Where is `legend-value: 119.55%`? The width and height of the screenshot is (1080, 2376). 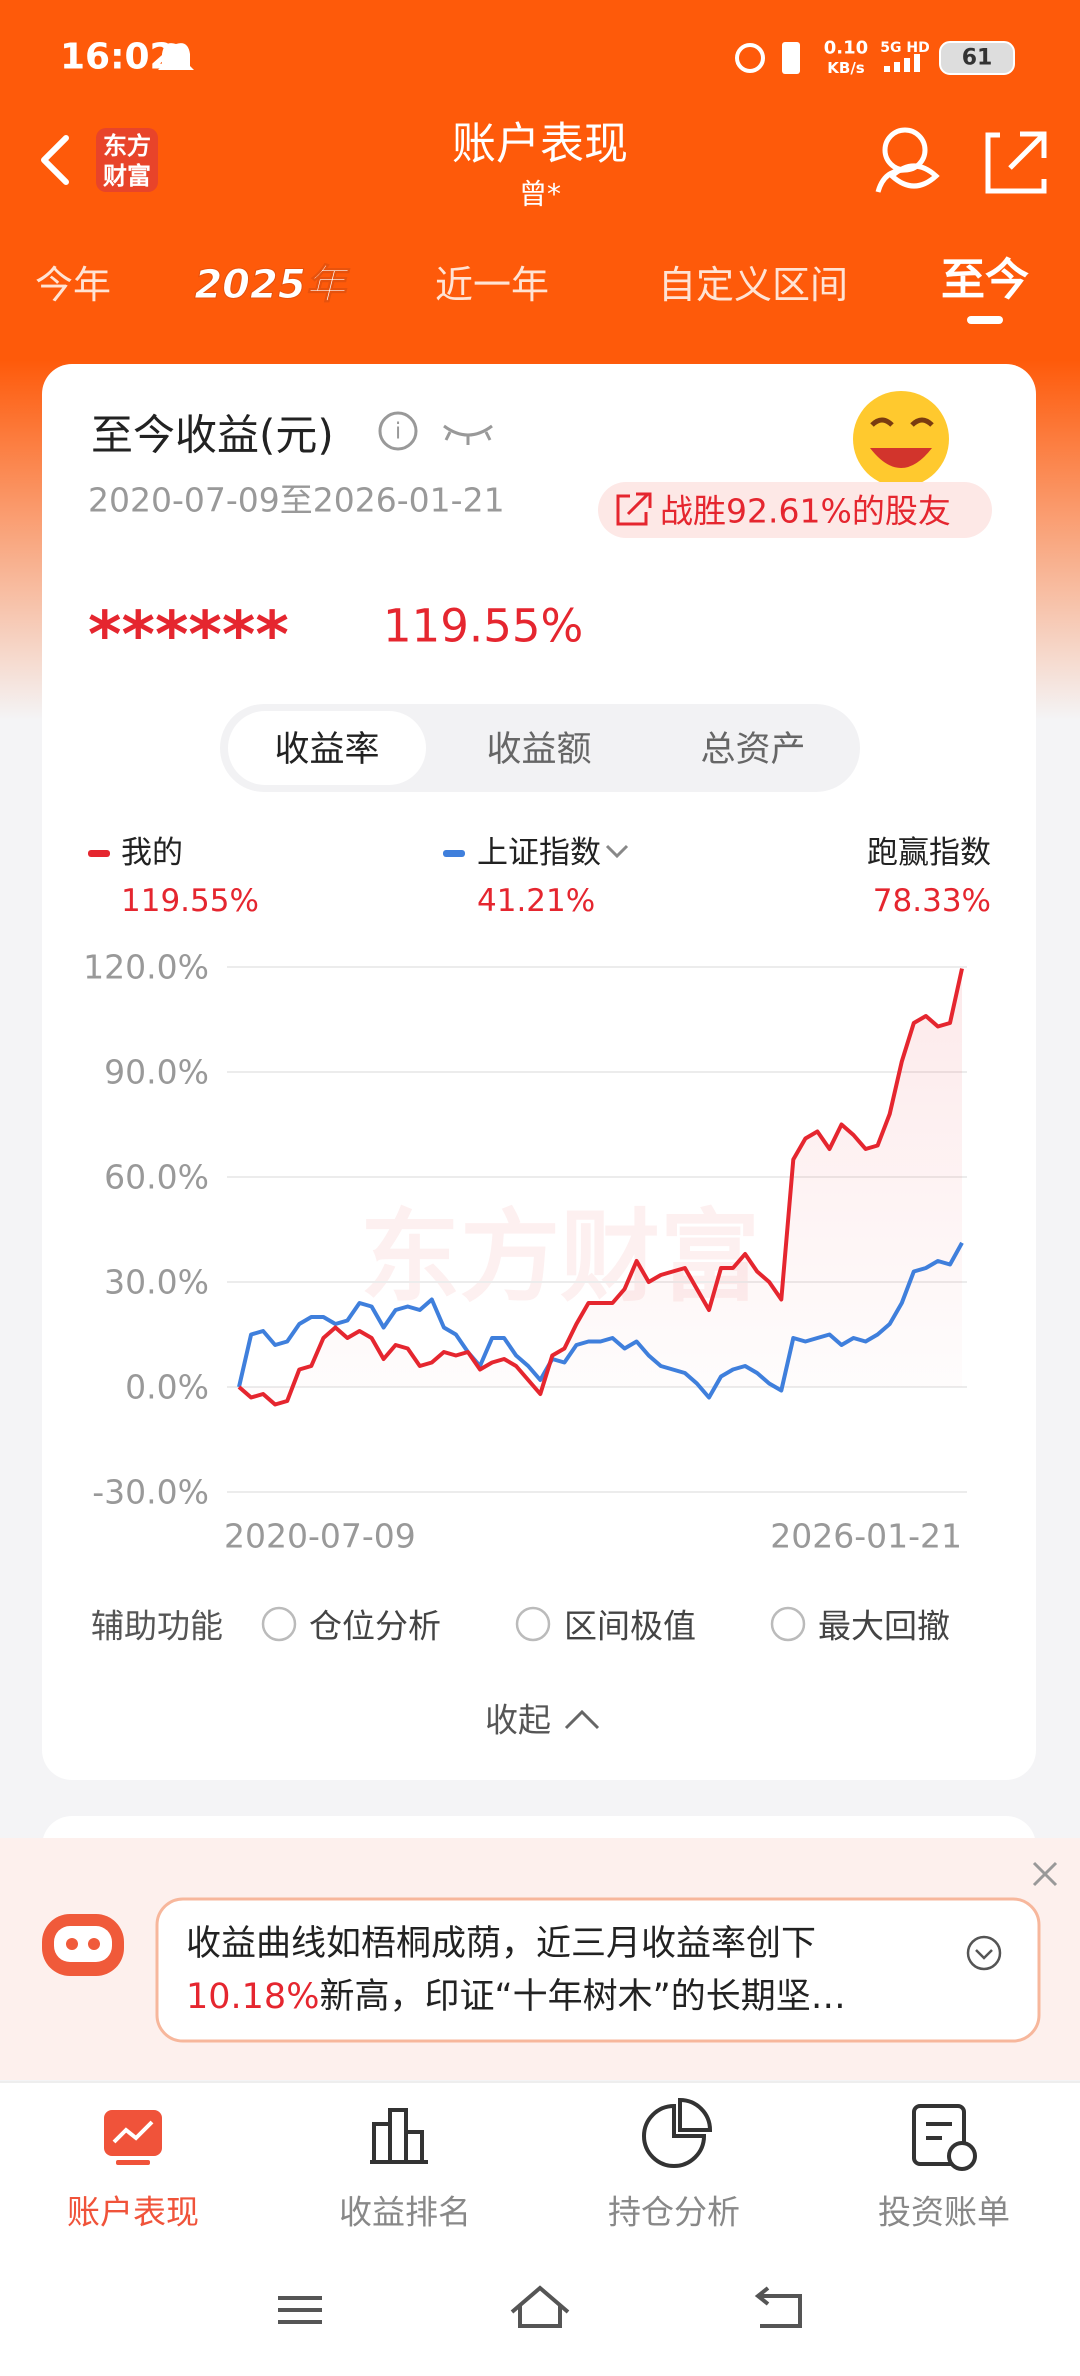 legend-value: 119.55% is located at coordinates (190, 901).